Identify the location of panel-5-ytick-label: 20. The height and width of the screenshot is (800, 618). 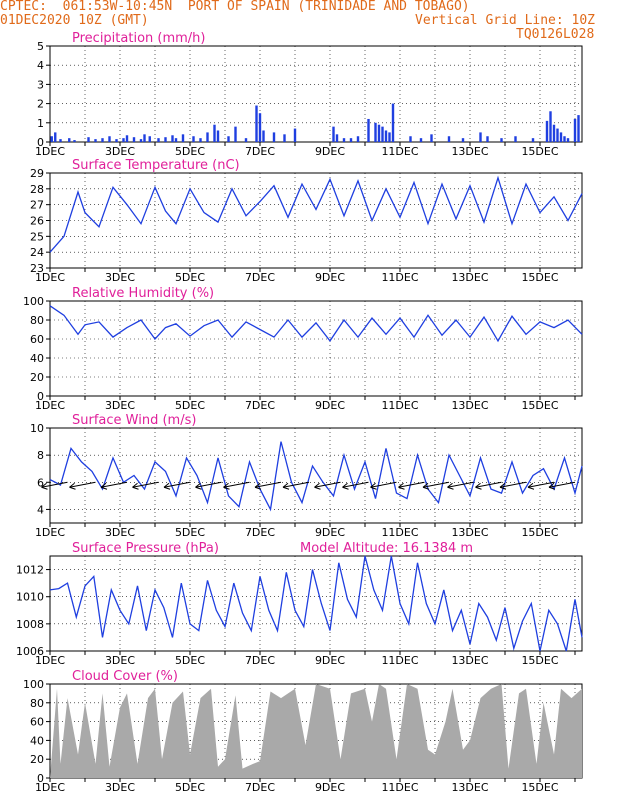
(37, 759).